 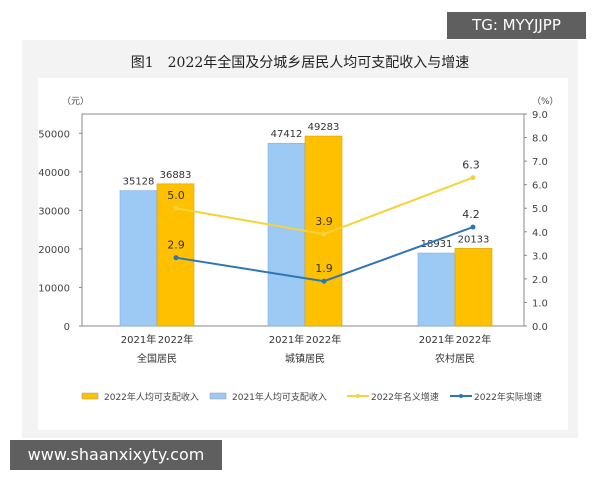 What do you see at coordinates (116, 455) in the screenshot?
I see `watermark-bottom: www.shaanxixyty.com` at bounding box center [116, 455].